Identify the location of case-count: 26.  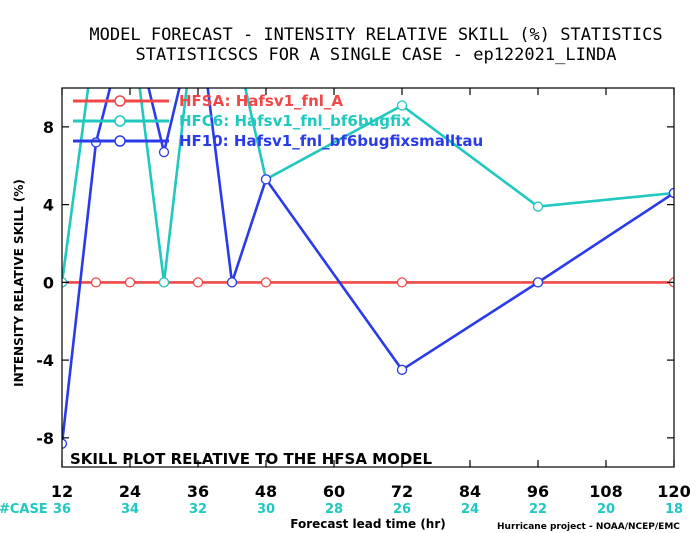
(402, 509).